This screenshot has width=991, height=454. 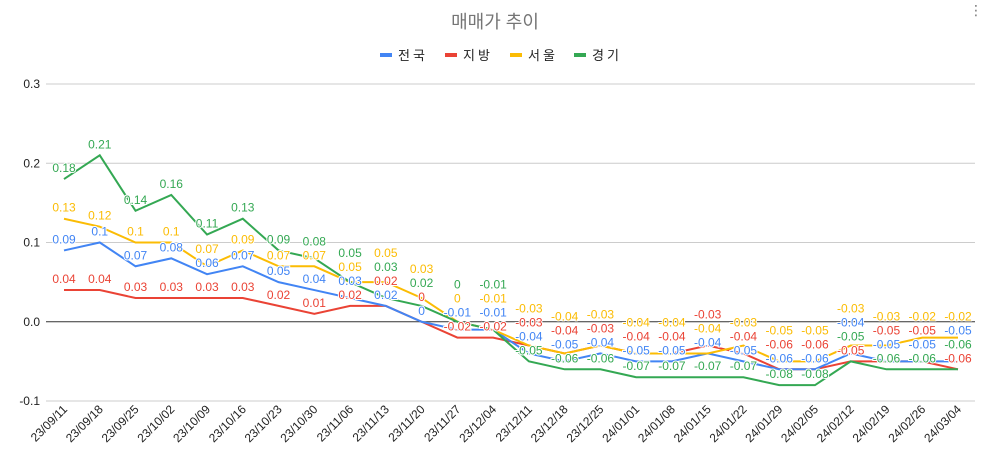 I want to click on x-tick-label: 23/11/20, so click(x=406, y=423).